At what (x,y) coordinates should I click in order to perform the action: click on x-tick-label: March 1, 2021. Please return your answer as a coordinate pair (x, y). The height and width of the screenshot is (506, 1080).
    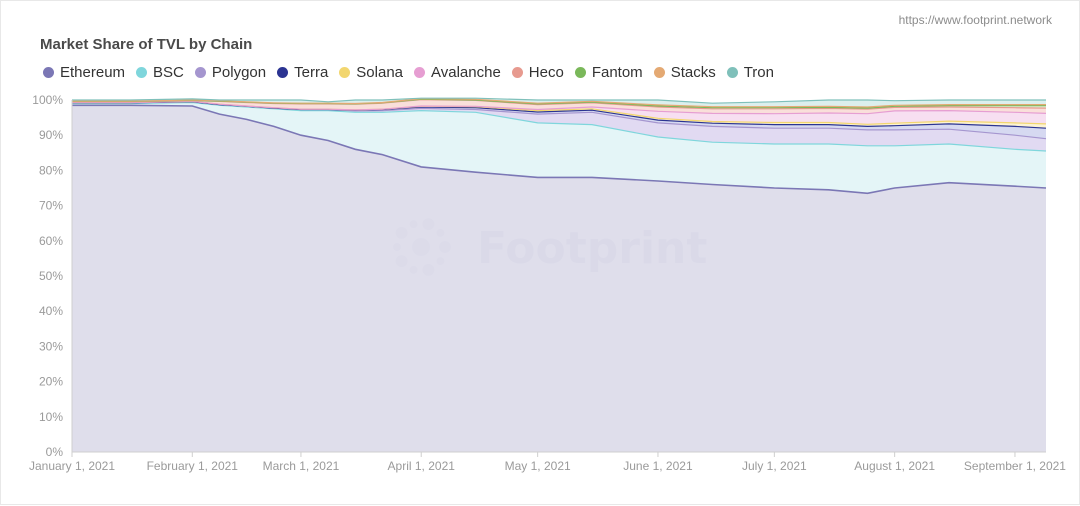
    Looking at the image, I should click on (301, 466).